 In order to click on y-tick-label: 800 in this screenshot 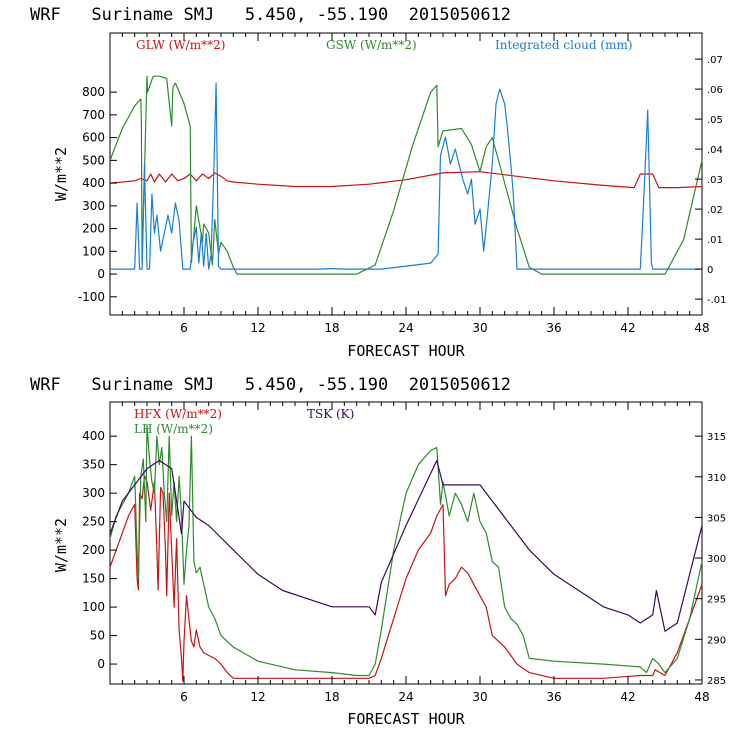, I will do `click(93, 92)`.